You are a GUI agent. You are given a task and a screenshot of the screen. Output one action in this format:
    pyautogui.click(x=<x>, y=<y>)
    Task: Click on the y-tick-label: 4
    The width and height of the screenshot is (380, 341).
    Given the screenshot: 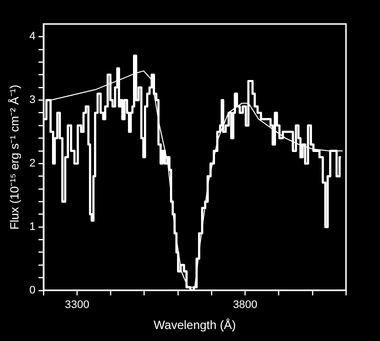 What is the action you would take?
    pyautogui.click(x=32, y=36)
    